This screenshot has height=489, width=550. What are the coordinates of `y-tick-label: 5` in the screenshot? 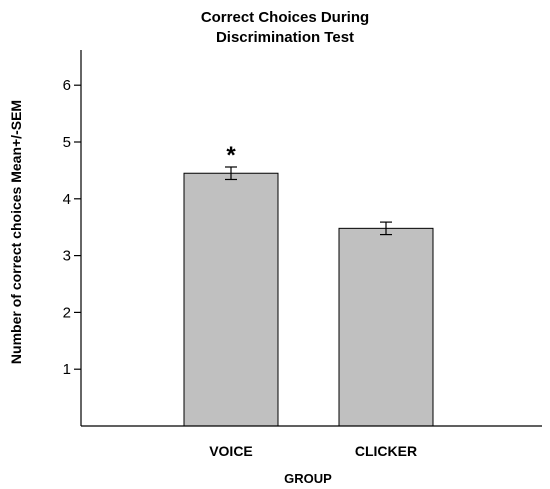 It's located at (67, 142).